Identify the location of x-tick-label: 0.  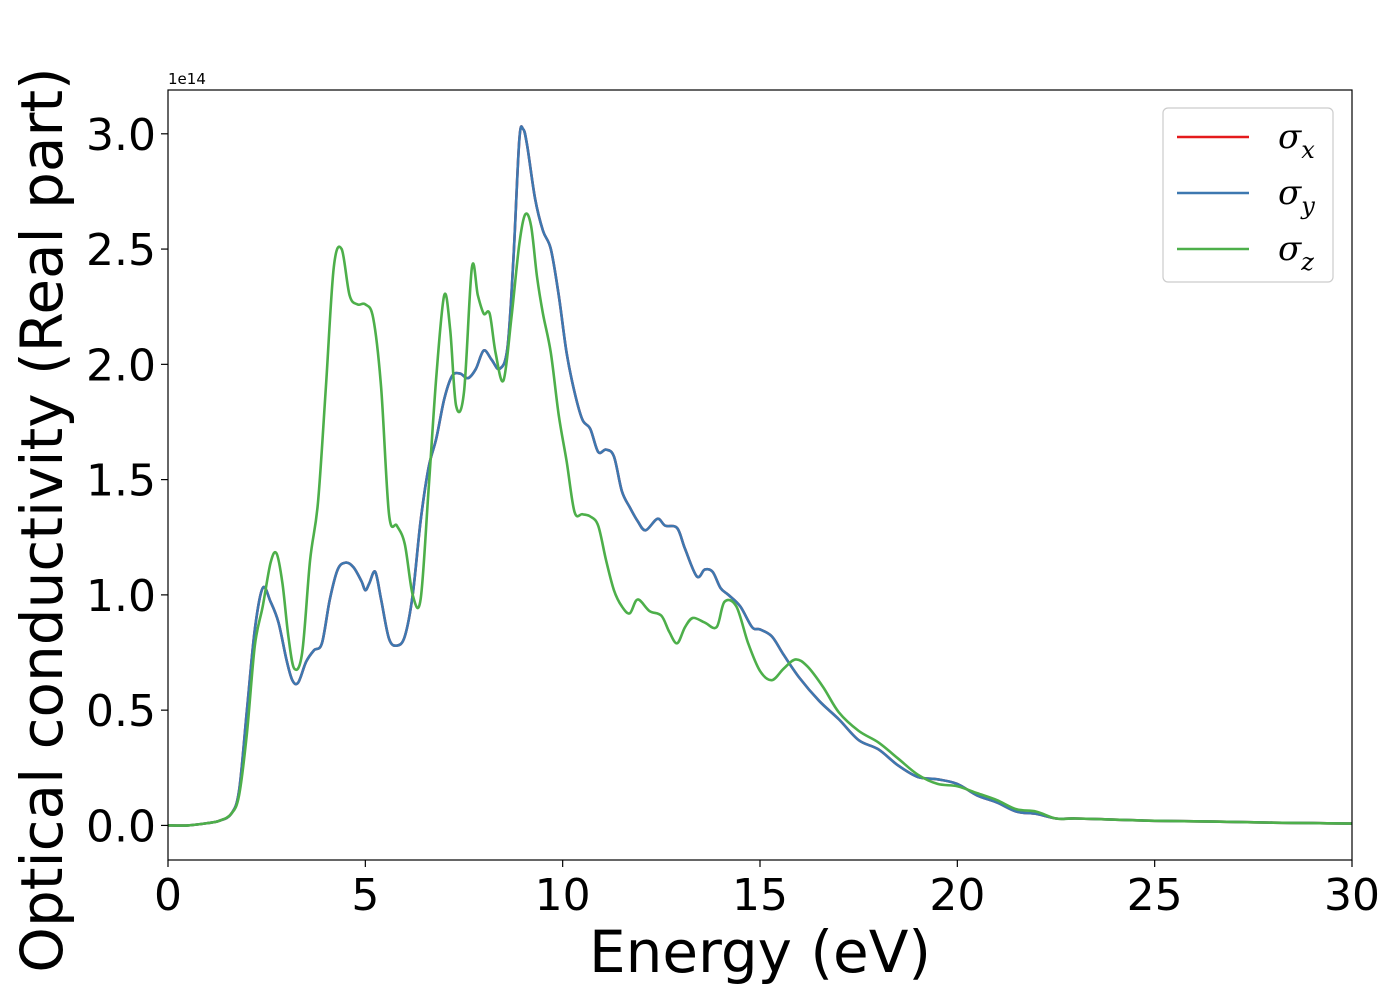
(168, 895).